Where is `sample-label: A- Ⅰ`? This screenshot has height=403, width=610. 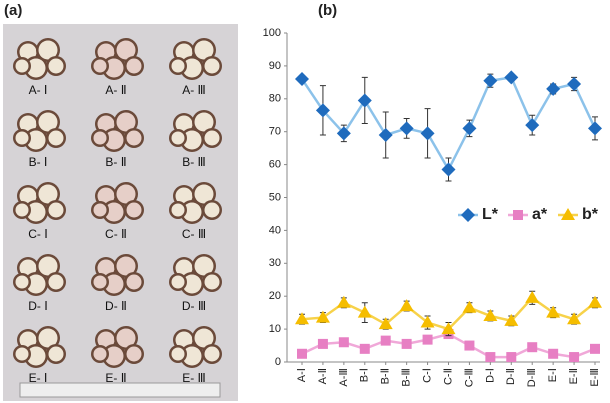
sample-label: A- Ⅰ is located at coordinates (38, 90).